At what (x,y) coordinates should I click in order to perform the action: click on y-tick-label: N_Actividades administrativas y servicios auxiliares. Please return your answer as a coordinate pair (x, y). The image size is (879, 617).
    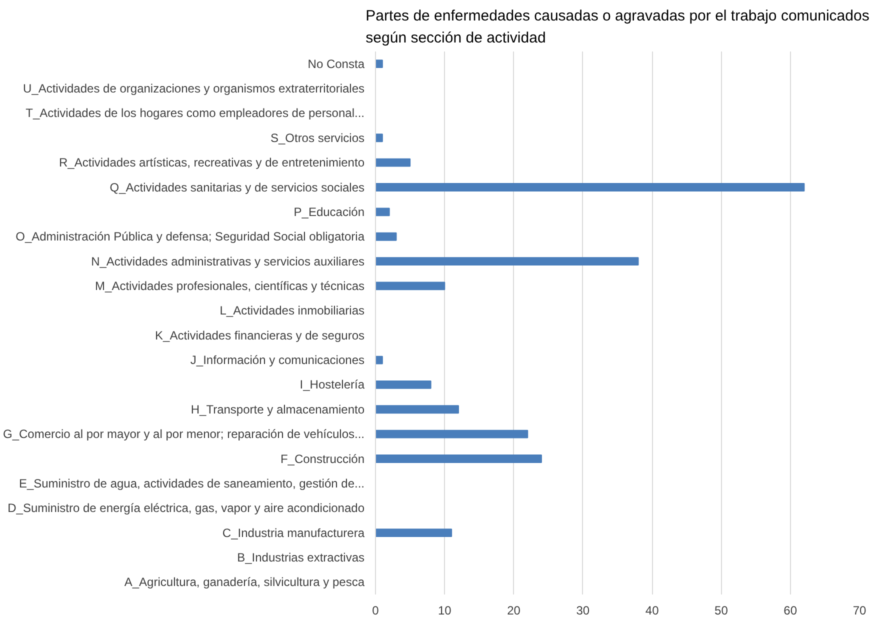
    Looking at the image, I should click on (228, 261).